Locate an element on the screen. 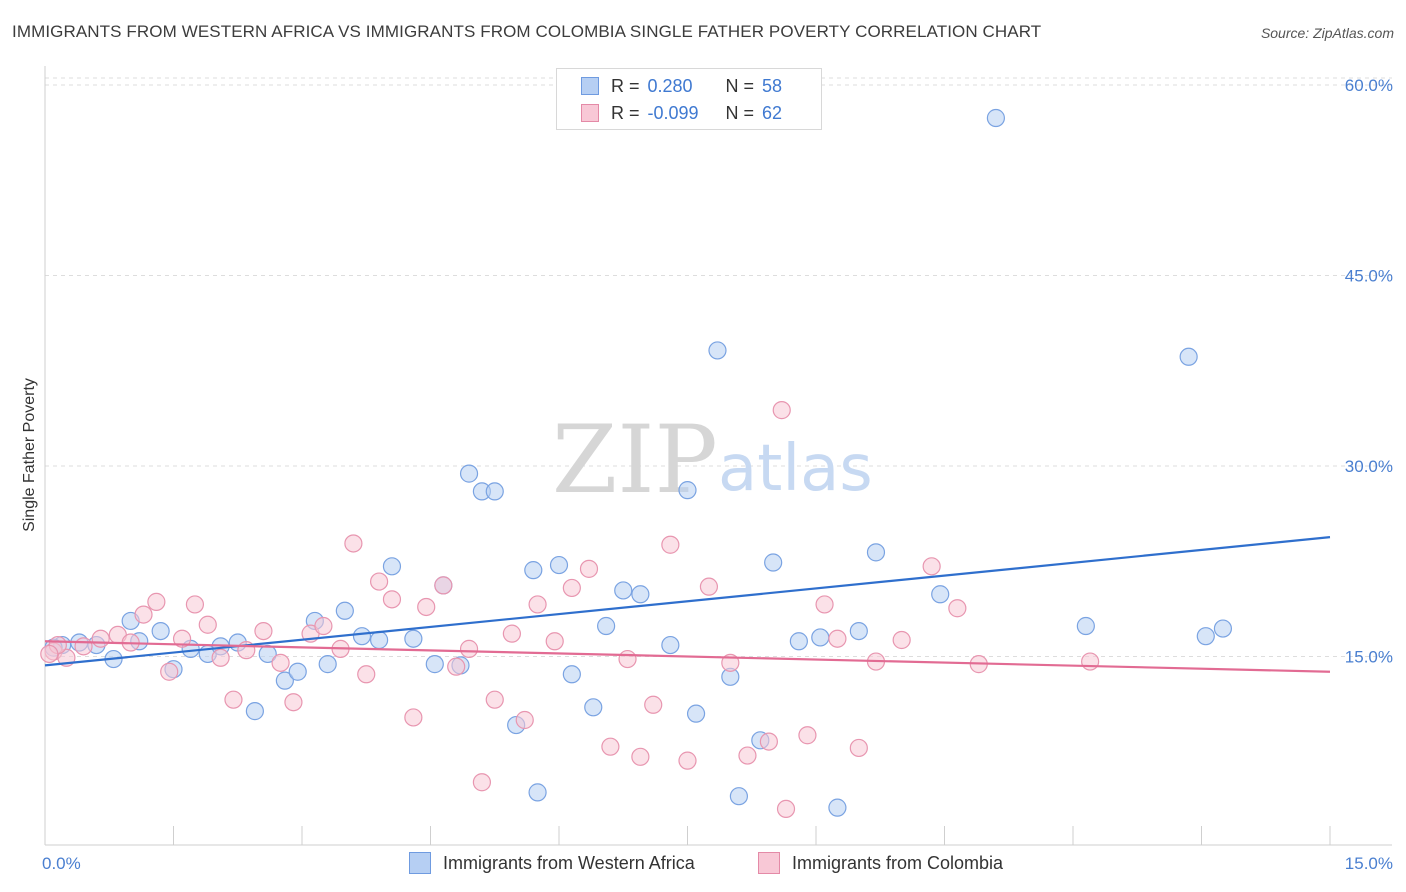 The height and width of the screenshot is (892, 1406). y-tick-labels: 15.0% 30.0% 45.0% 60.0% is located at coordinates (1369, 371).